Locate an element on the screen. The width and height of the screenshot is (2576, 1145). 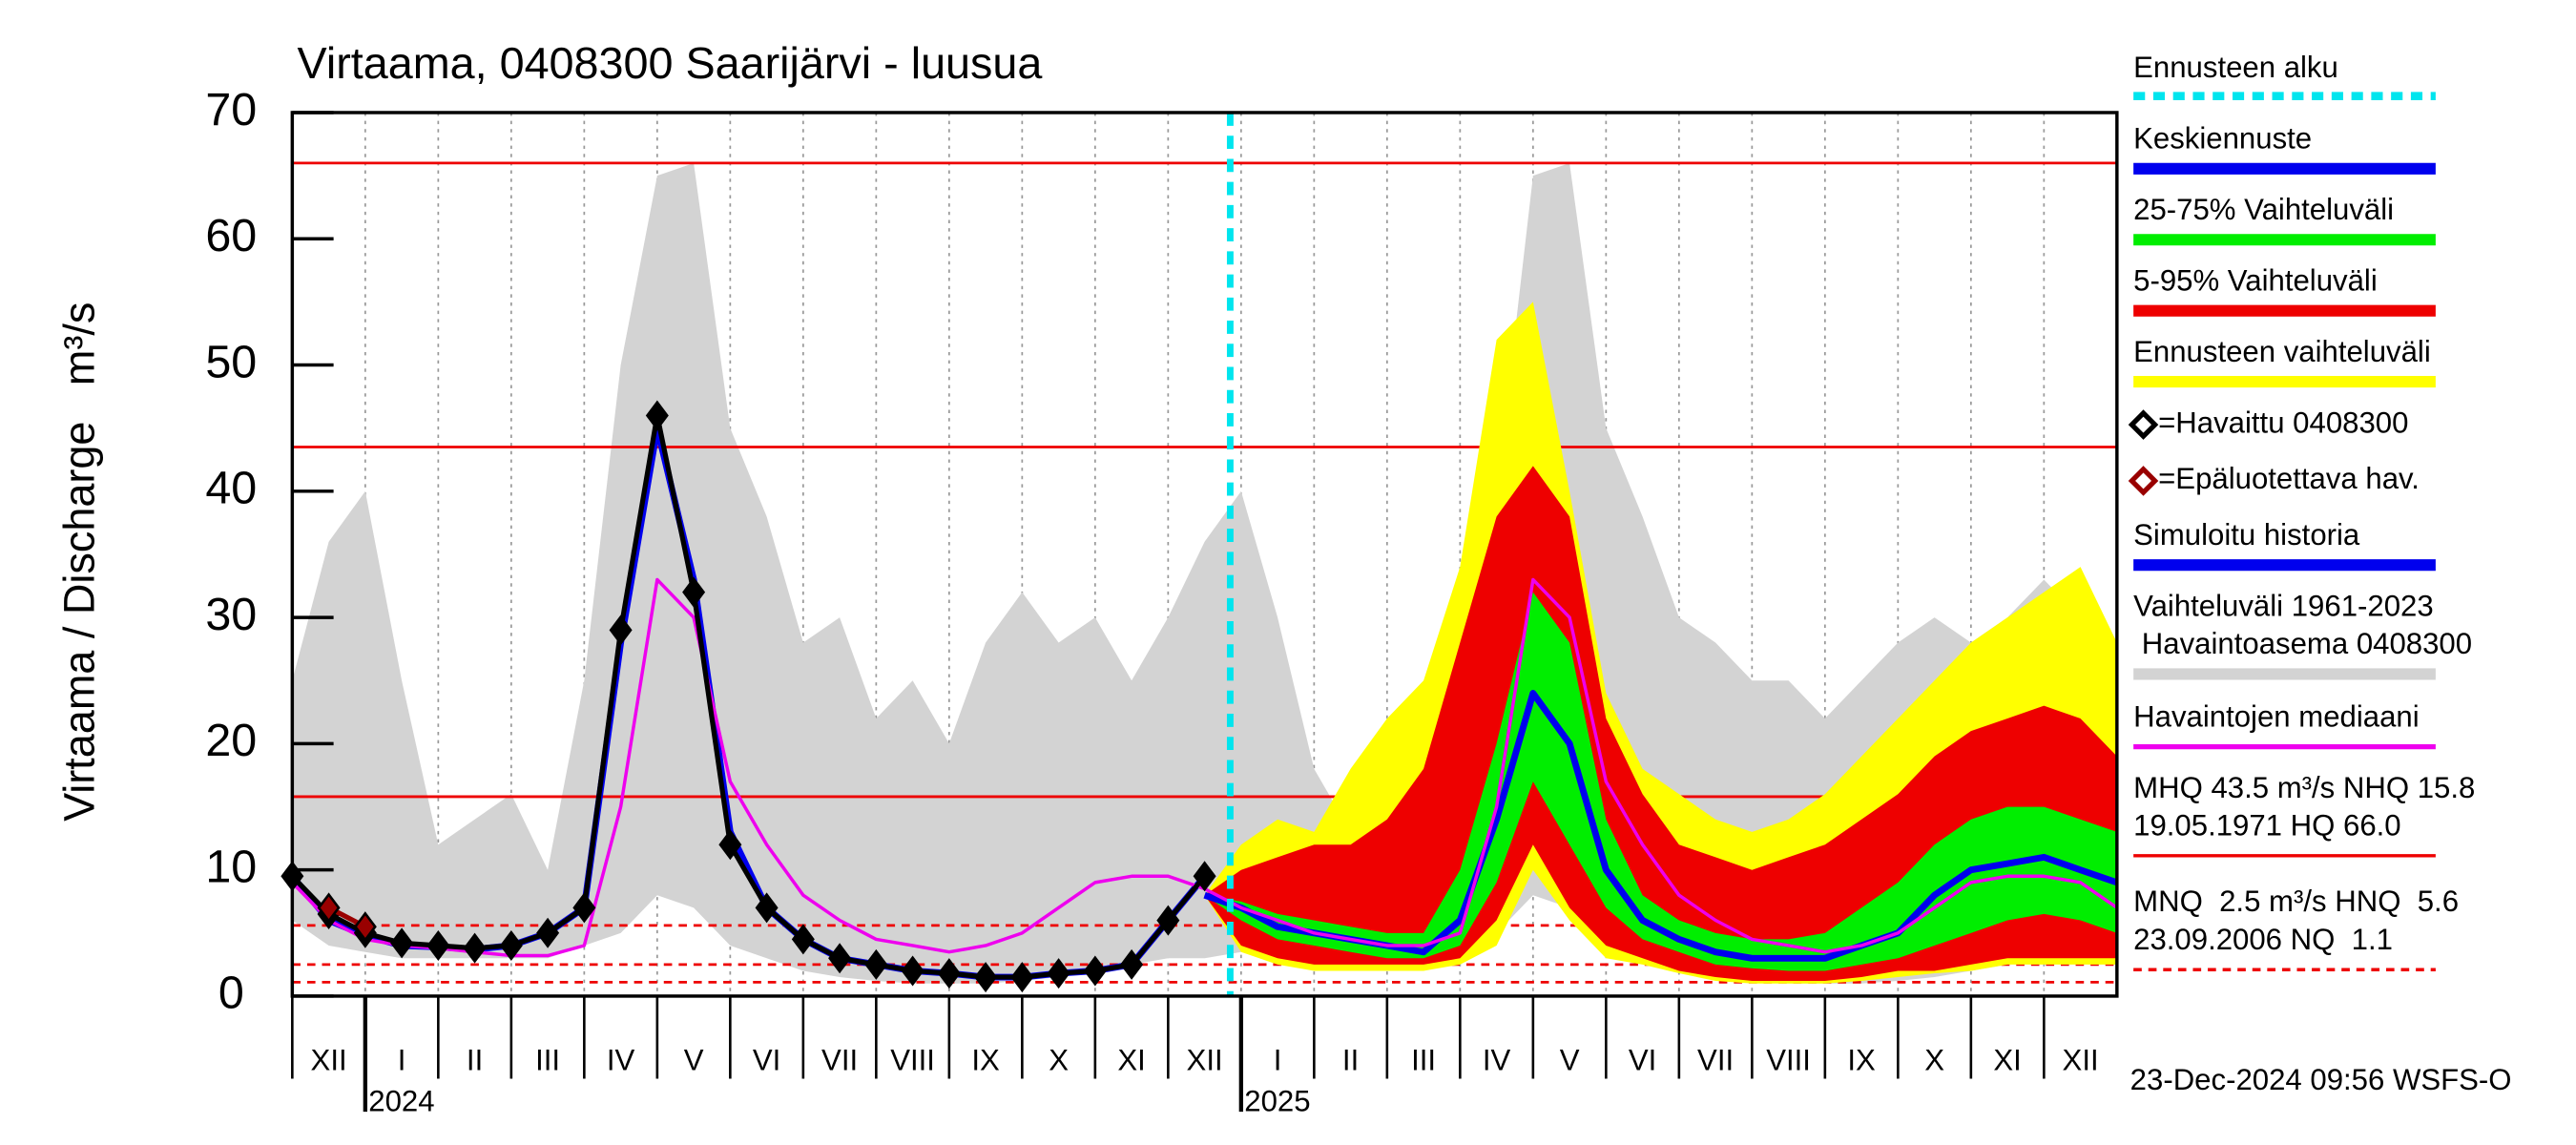
legend-label: =Epäluotettava hav. is located at coordinates (2289, 478).